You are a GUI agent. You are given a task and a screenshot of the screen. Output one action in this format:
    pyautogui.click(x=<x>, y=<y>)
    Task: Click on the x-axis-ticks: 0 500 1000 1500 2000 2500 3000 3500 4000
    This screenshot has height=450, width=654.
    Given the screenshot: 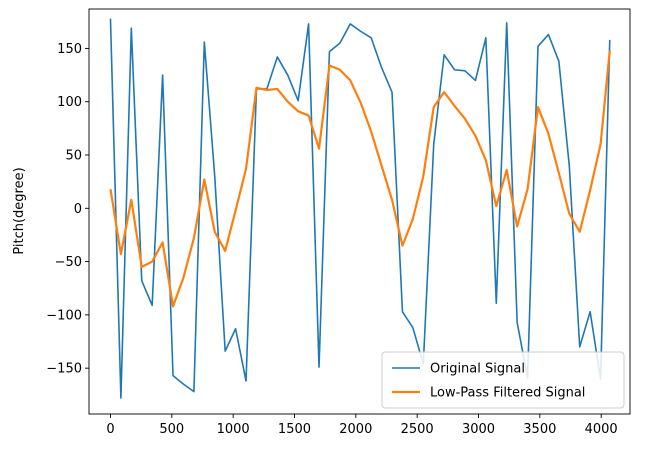 What is the action you would take?
    pyautogui.click(x=362, y=425)
    